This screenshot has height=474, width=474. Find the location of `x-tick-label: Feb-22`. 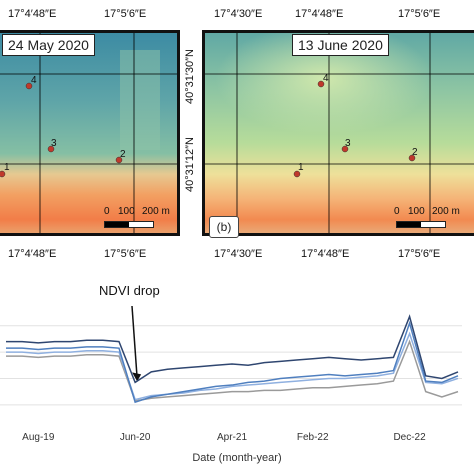

x-tick-label: Feb-22 is located at coordinates (312, 437).